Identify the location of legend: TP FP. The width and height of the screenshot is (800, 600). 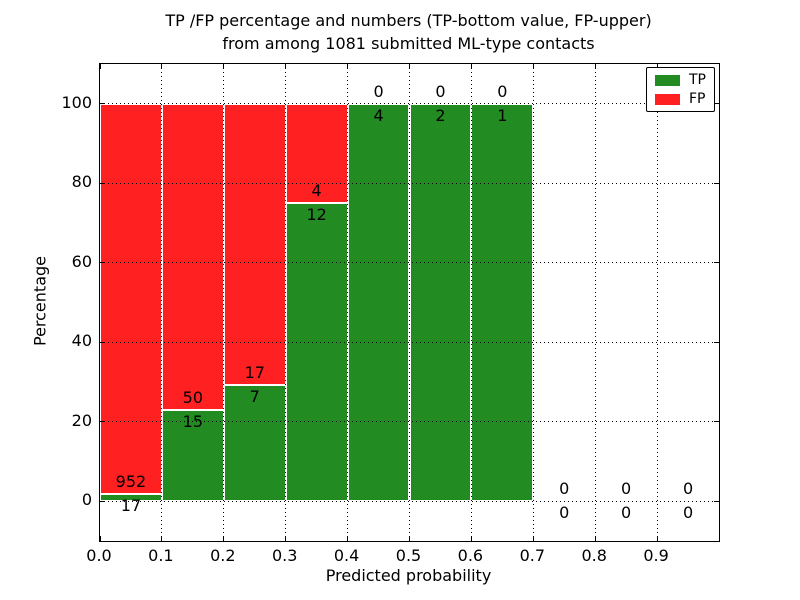
(680, 89).